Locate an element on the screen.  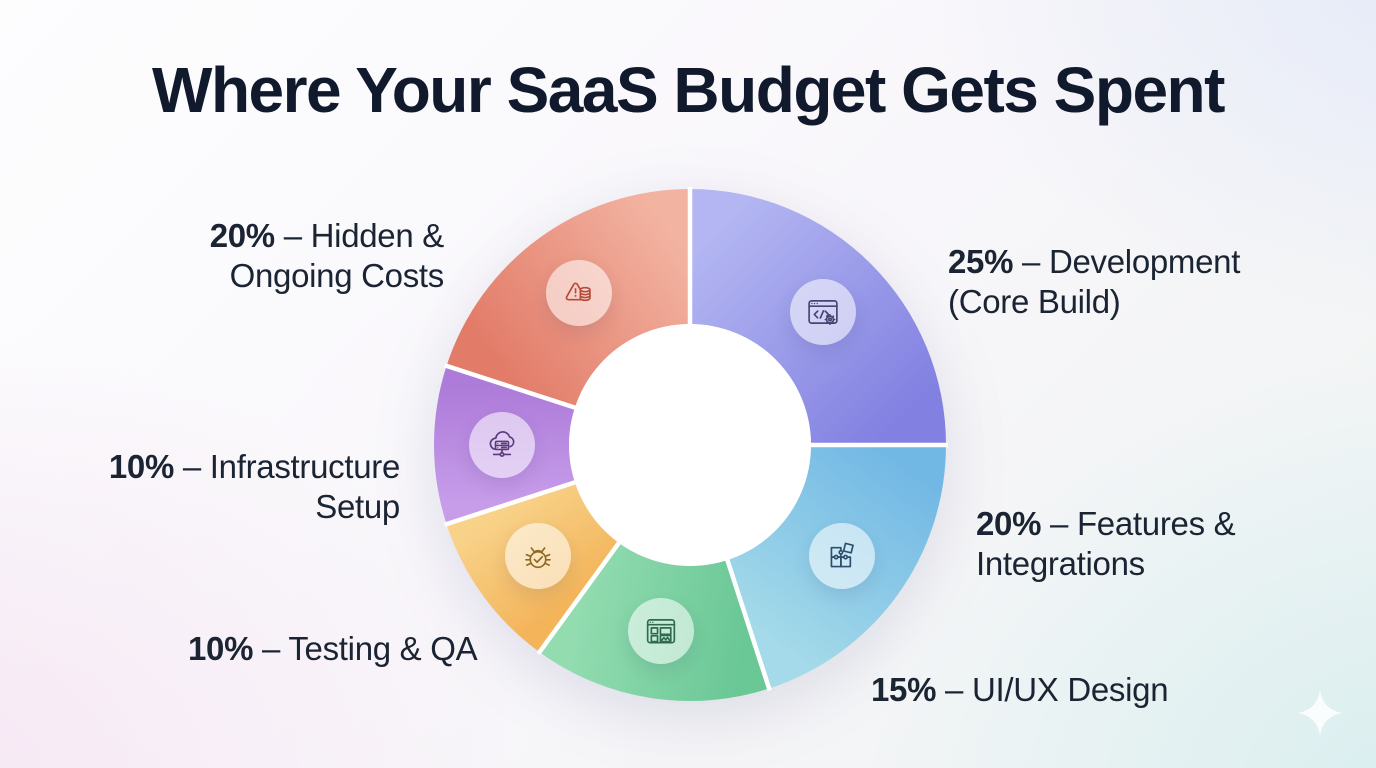
label-hidden-ongoing-costs: 20% – Hidden & Ongoing Costs is located at coordinates (327, 256).